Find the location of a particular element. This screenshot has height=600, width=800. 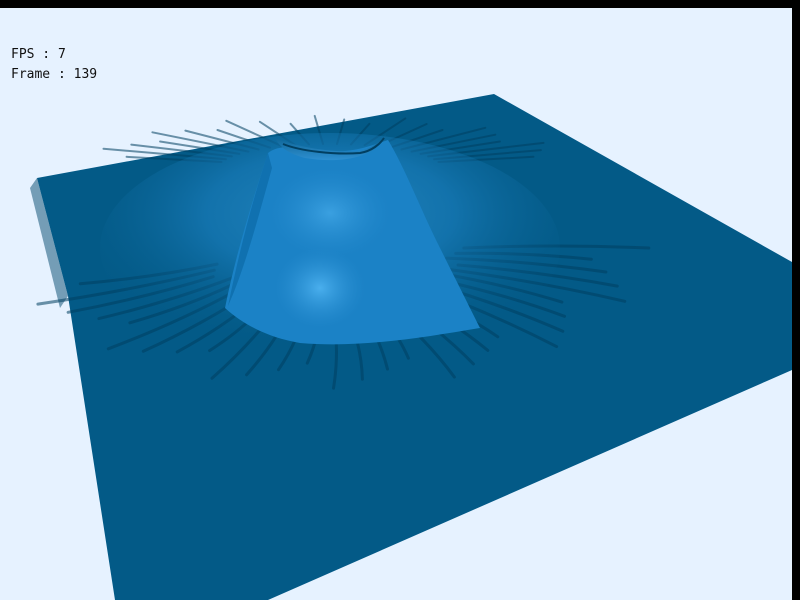

terrain-left-edge is located at coordinates (49, 243).